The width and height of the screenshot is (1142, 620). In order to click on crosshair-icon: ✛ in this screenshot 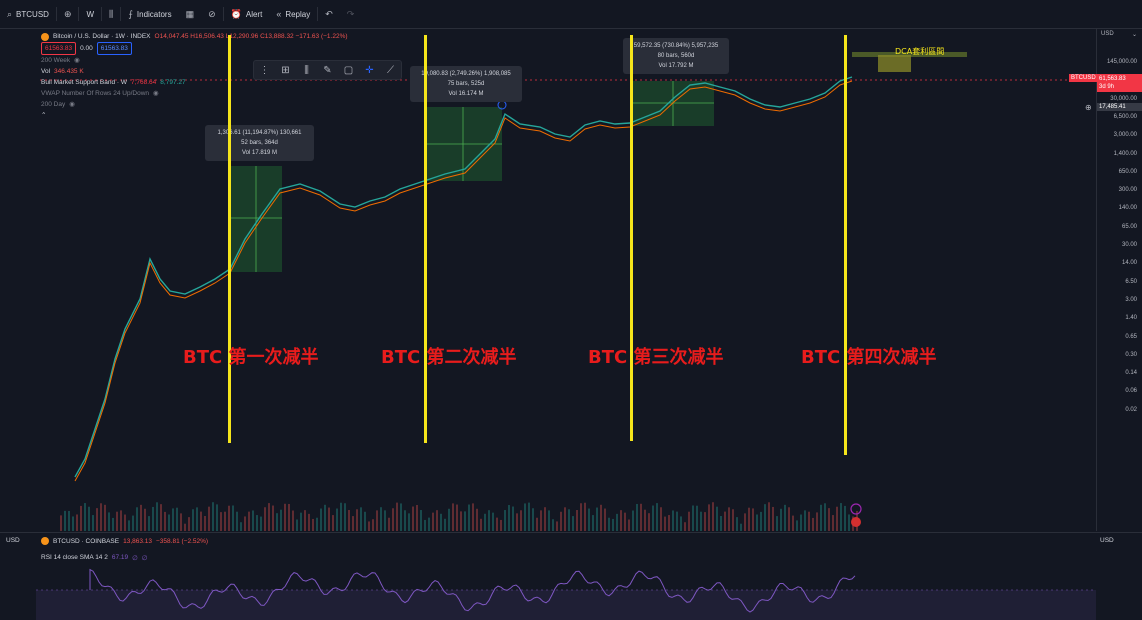, I will do `click(369, 70)`.